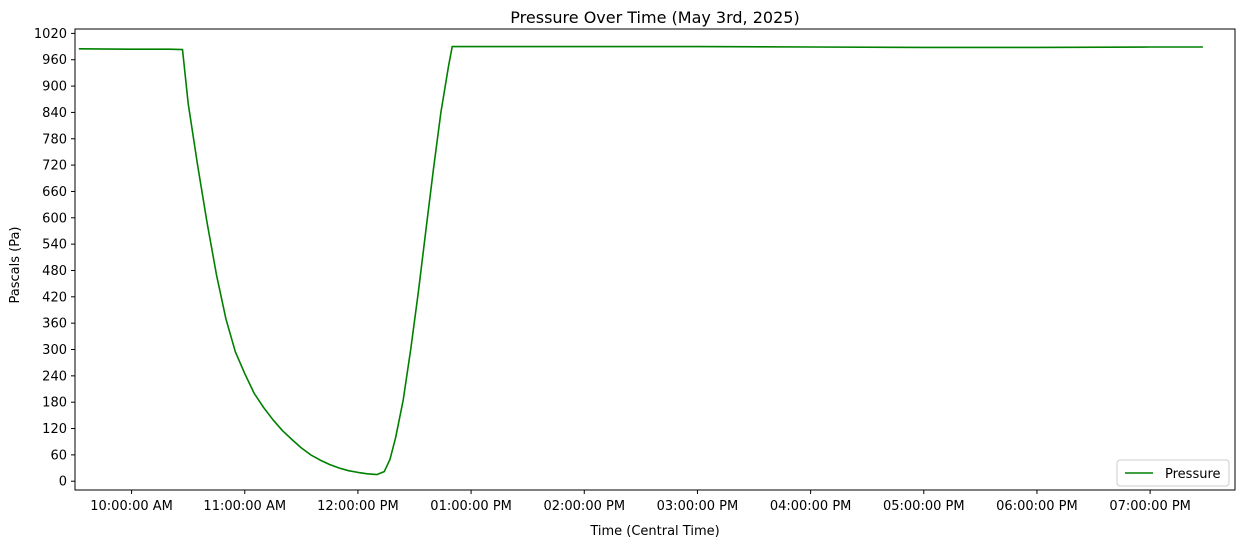  Describe the element at coordinates (63, 482) in the screenshot. I see `y-tick-label: 0` at that location.